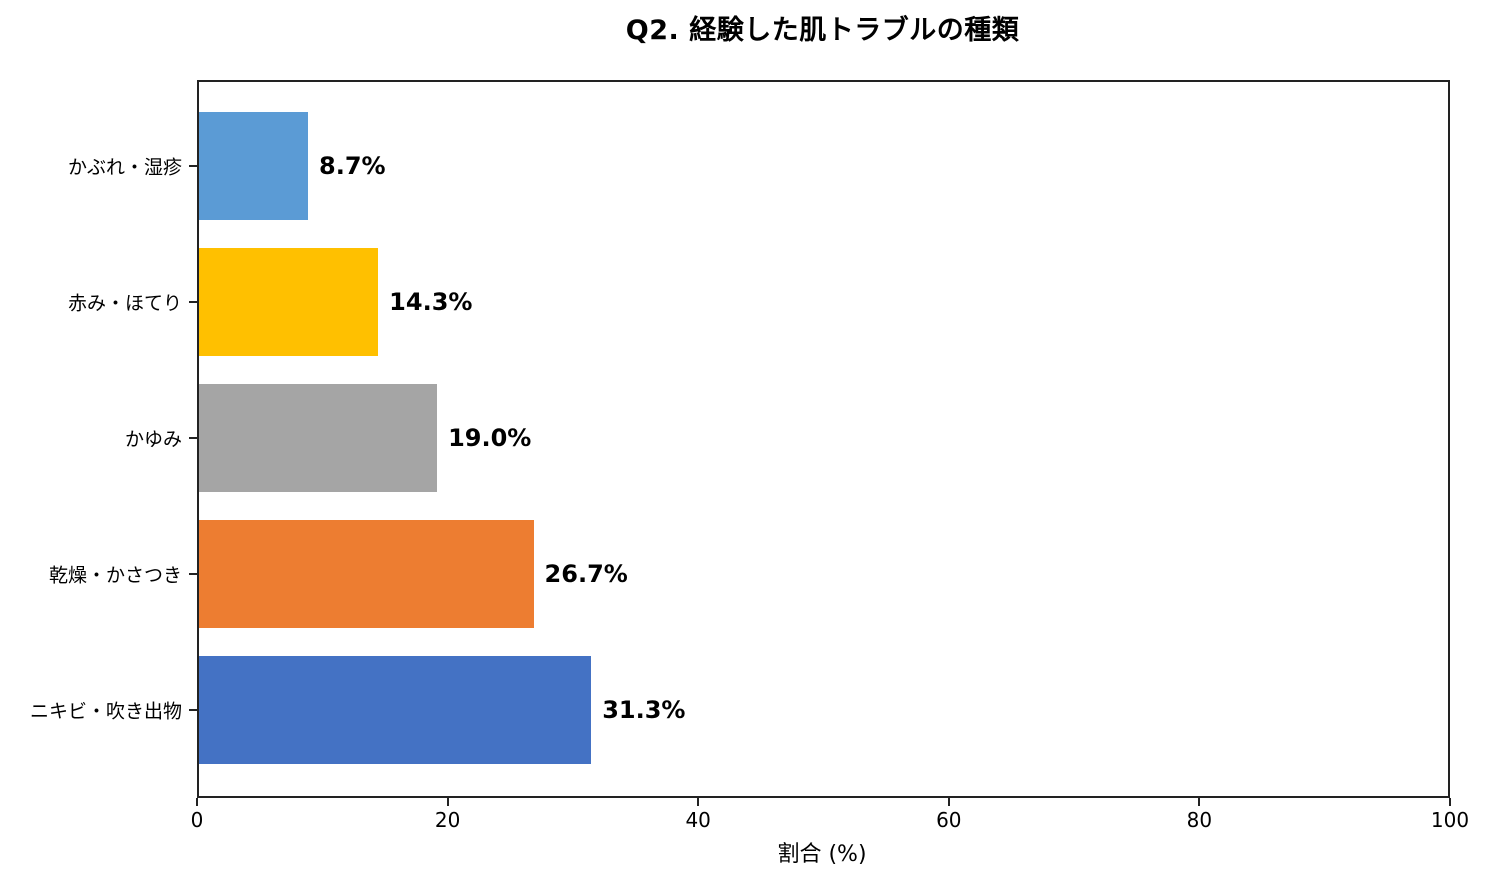 Image resolution: width=1485 pixels, height=881 pixels. I want to click on y-tick-label: 赤み・ほてり, so click(124, 303).